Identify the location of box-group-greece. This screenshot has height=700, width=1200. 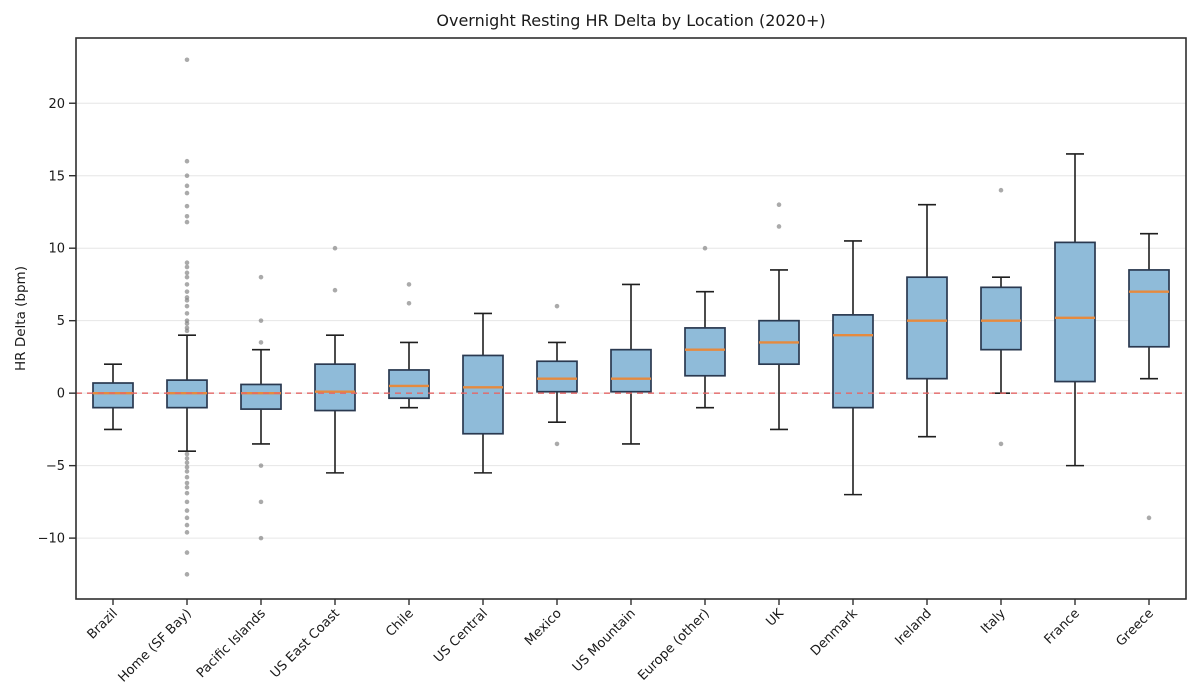
(1149, 376).